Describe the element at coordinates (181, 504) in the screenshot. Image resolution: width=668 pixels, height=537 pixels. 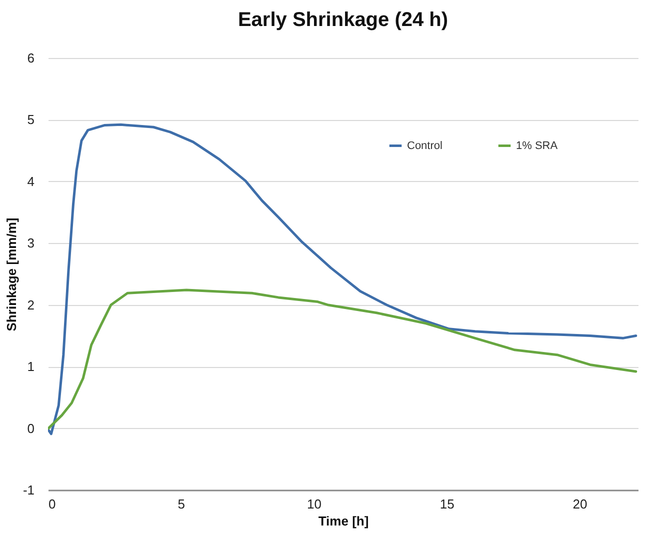
I see `x-tick-label: 5` at that location.